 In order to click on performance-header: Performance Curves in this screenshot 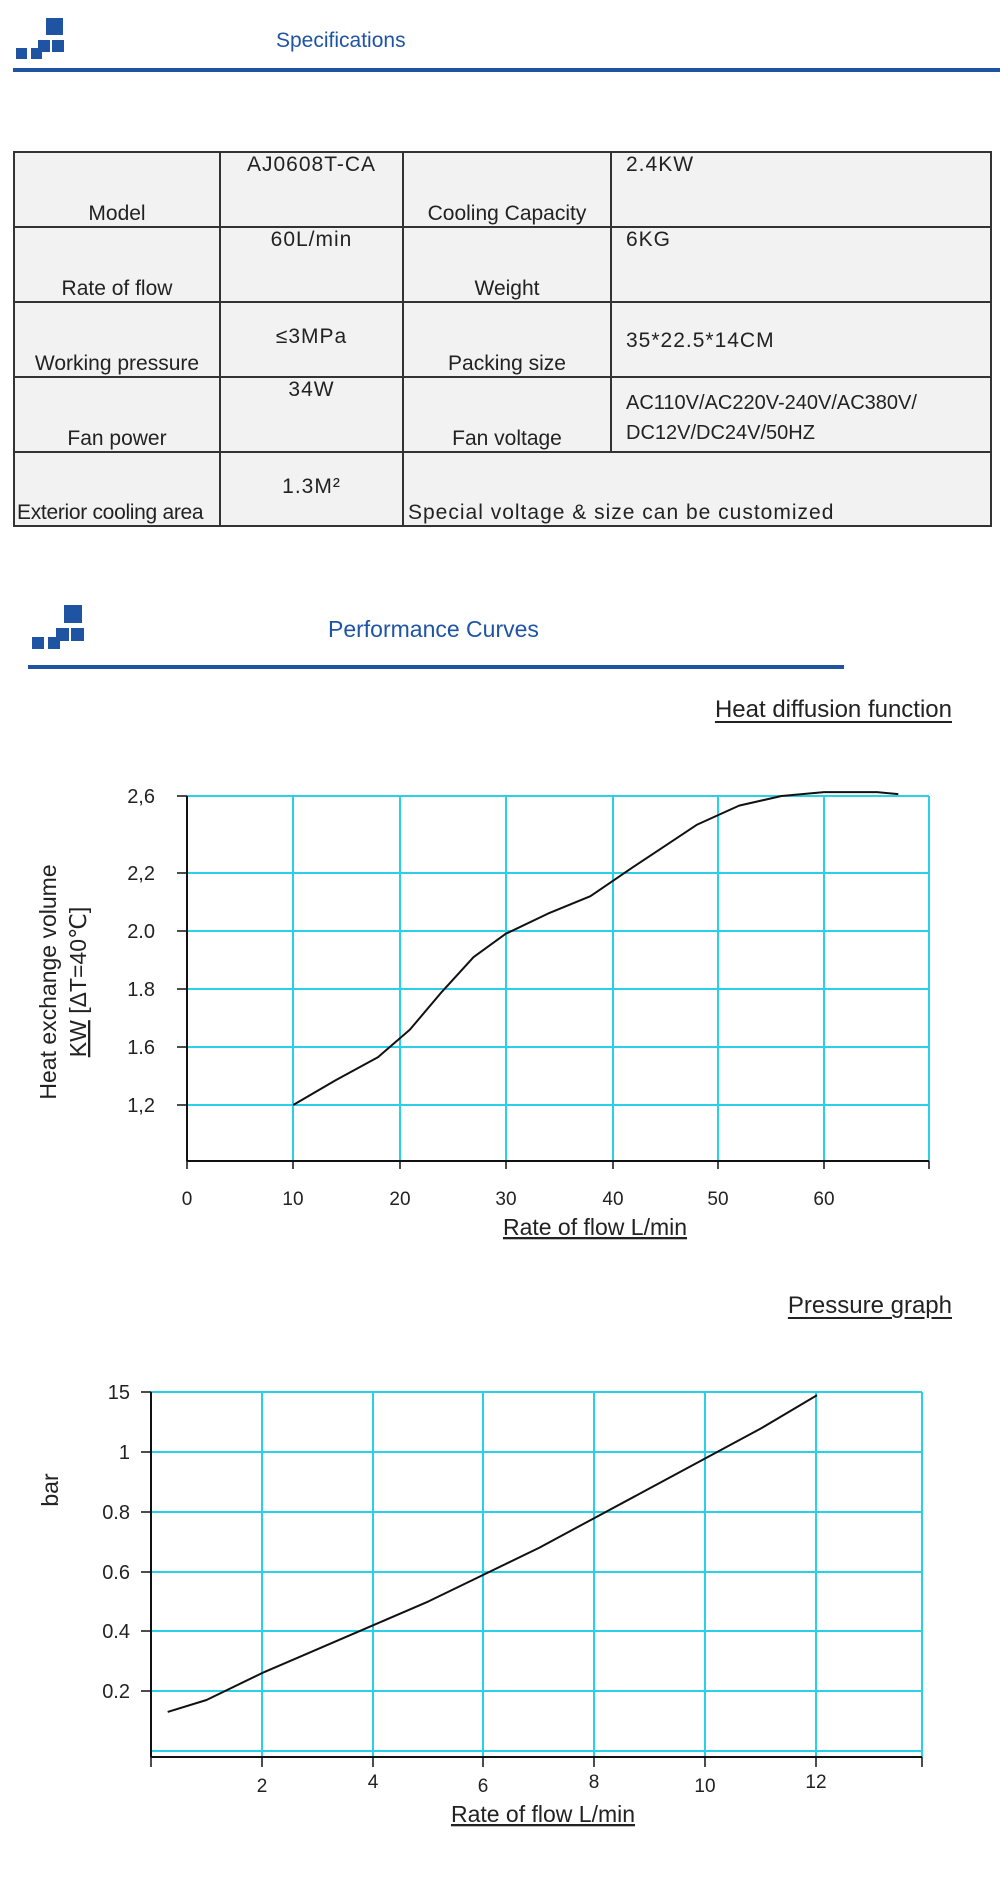, I will do `click(500, 635)`.